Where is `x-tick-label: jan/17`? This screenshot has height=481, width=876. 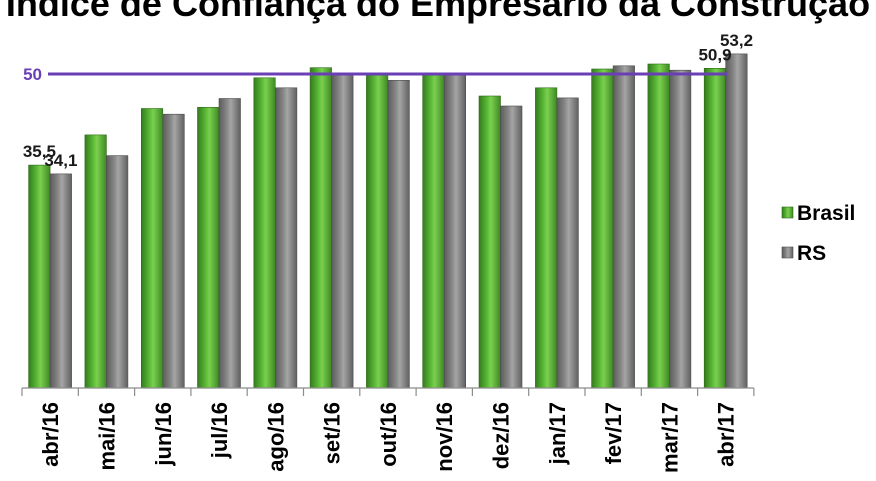 x-tick-label: jan/17 is located at coordinates (557, 433).